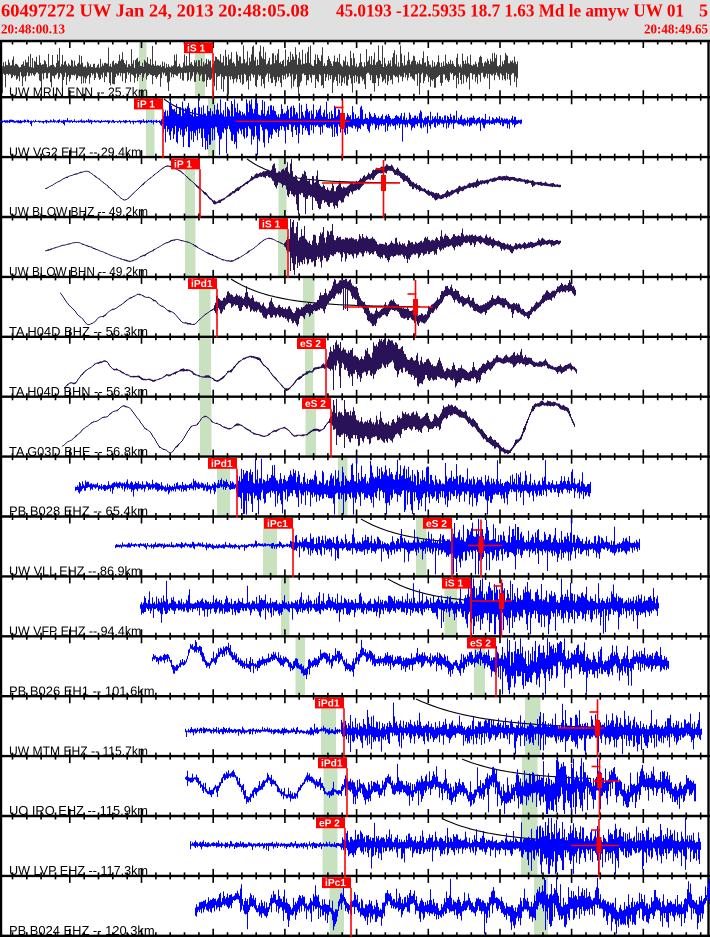 Image resolution: width=710 pixels, height=938 pixels. Describe the element at coordinates (78, 211) in the screenshot. I see `svg-text: UW BLOW BHZ -- 49.2km` at that location.